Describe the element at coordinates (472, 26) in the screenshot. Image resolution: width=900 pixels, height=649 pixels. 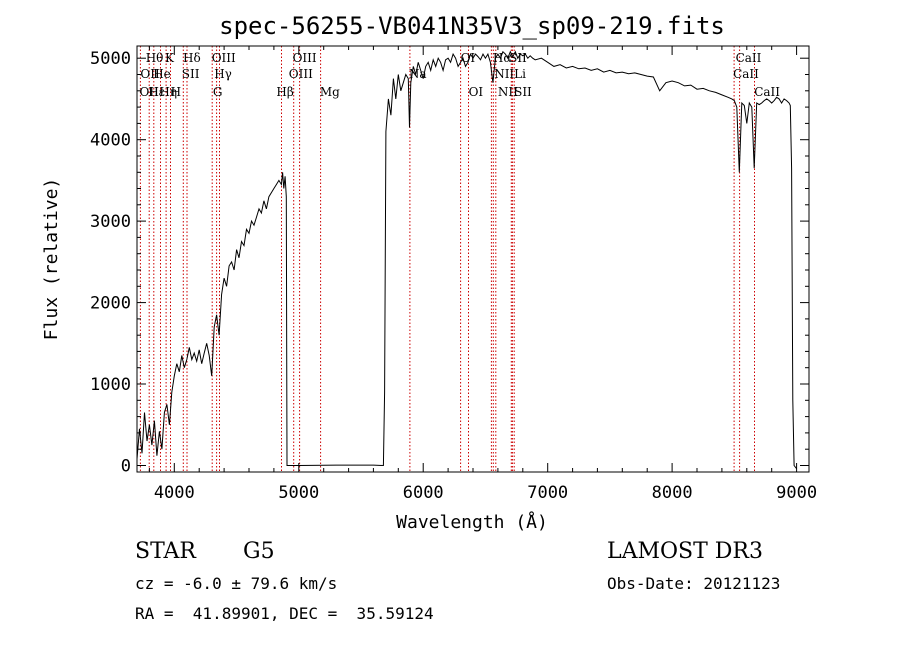
I see `chart-title: spec-56255-VB041N35V3_sp09-219.fits` at that location.